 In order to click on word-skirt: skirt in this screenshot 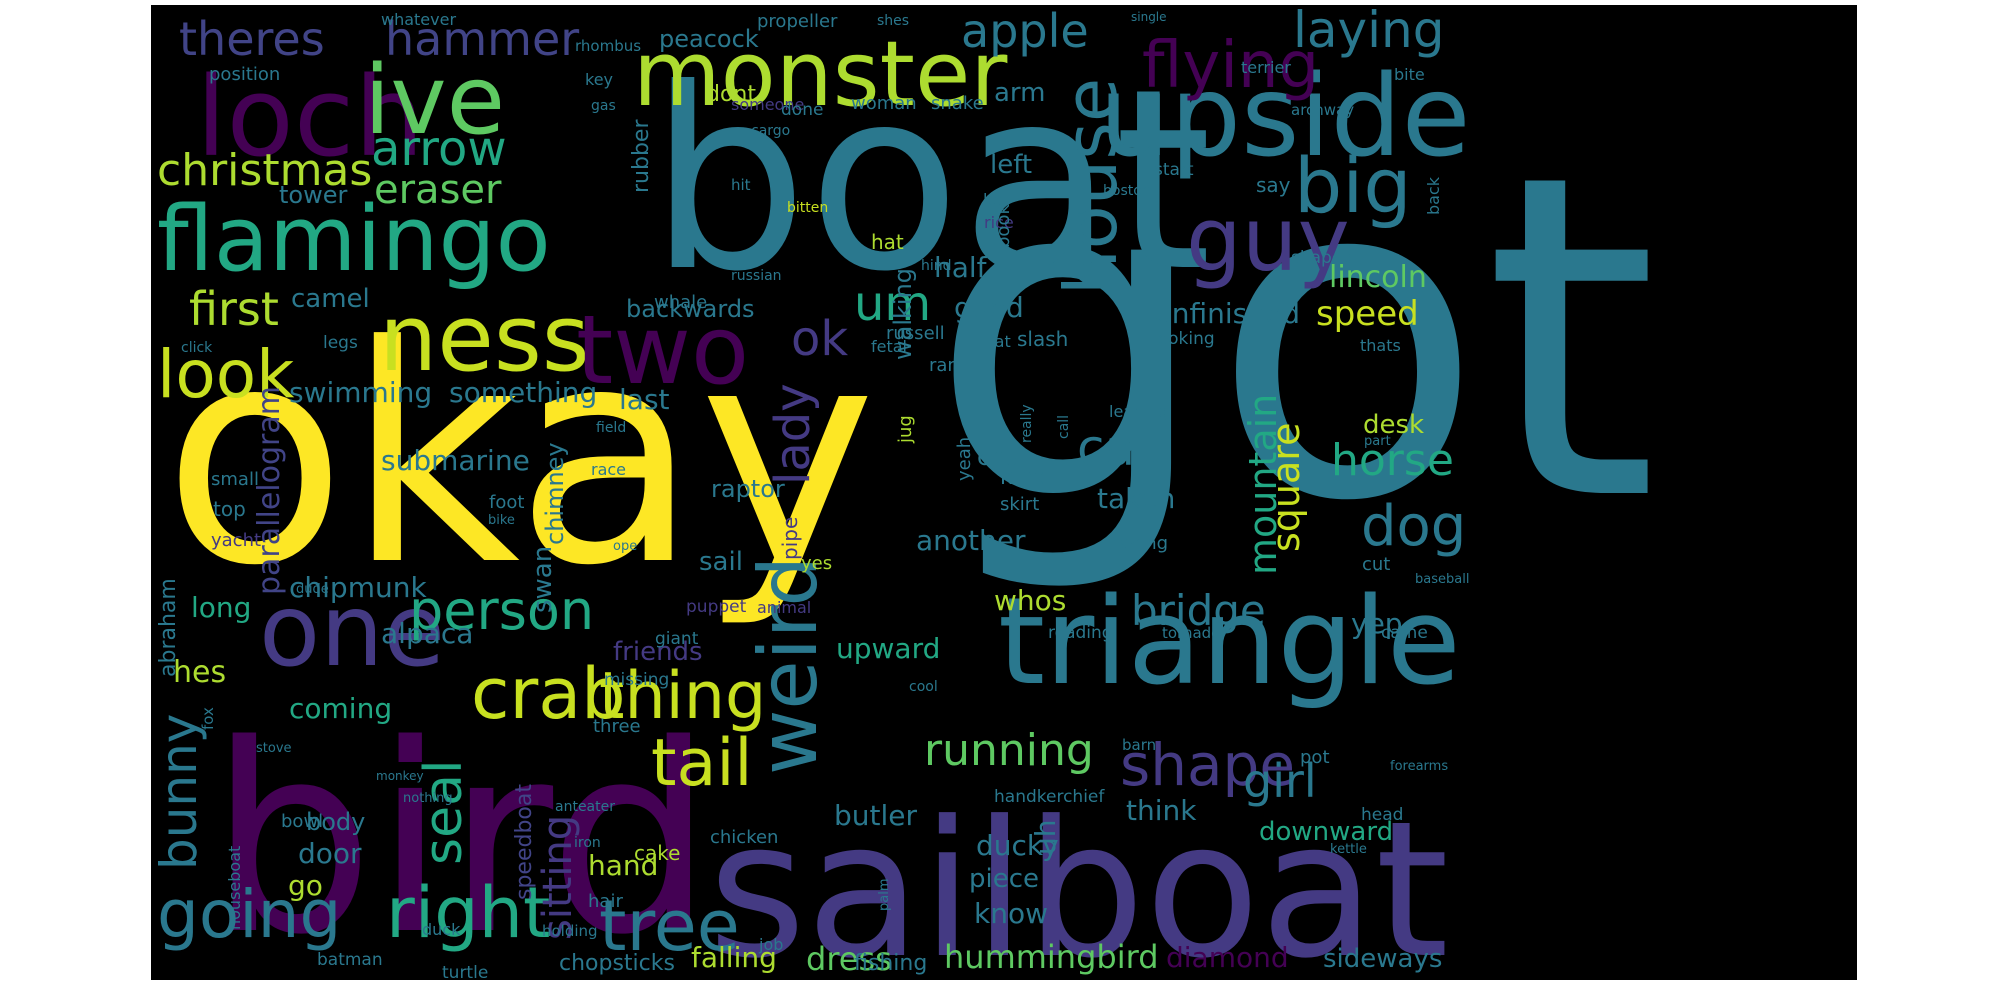, I will do `click(1019, 504)`.